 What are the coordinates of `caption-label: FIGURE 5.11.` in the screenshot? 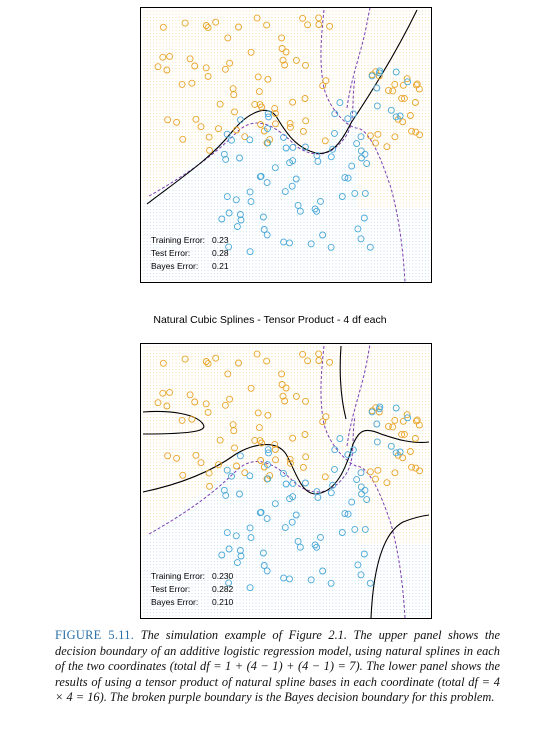 It's located at (95, 635).